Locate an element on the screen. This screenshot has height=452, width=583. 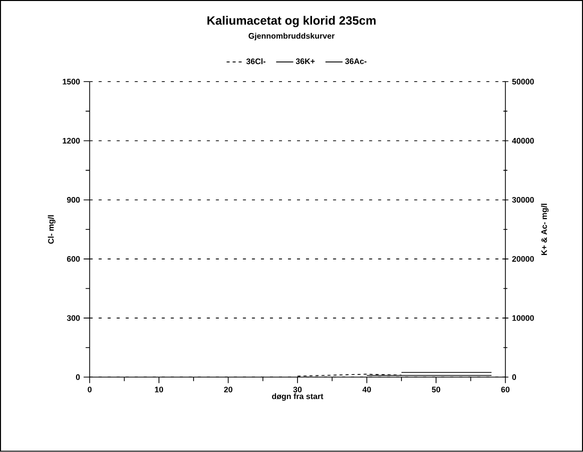
chart-subtitle: Gjennombruddskurver is located at coordinates (291, 36).